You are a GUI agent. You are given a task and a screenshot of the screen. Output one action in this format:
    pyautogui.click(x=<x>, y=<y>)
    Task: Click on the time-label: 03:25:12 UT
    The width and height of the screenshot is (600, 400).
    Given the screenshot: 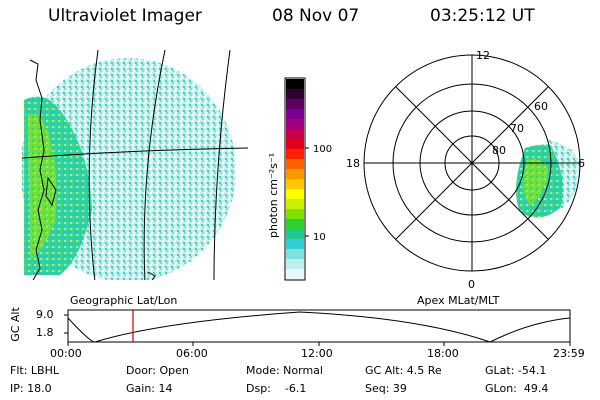 What is the action you would take?
    pyautogui.click(x=482, y=16)
    